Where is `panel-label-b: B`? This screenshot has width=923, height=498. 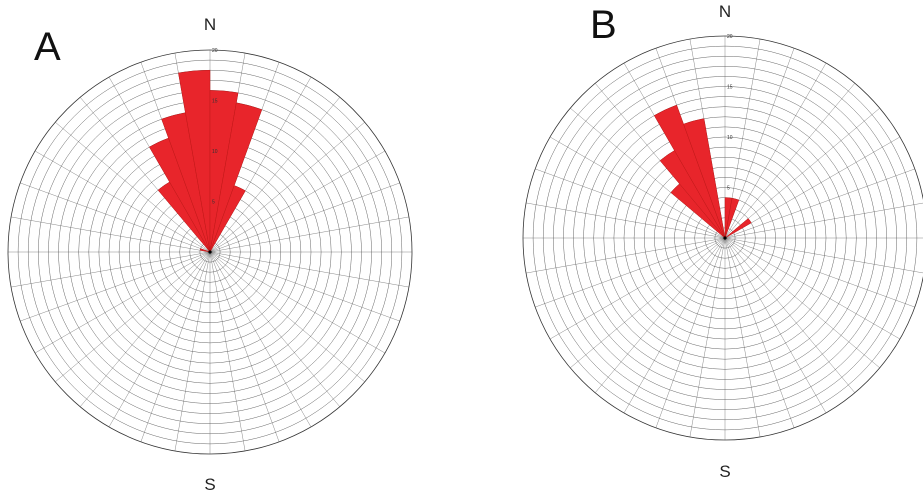
panel-label-b: B is located at coordinates (603, 25).